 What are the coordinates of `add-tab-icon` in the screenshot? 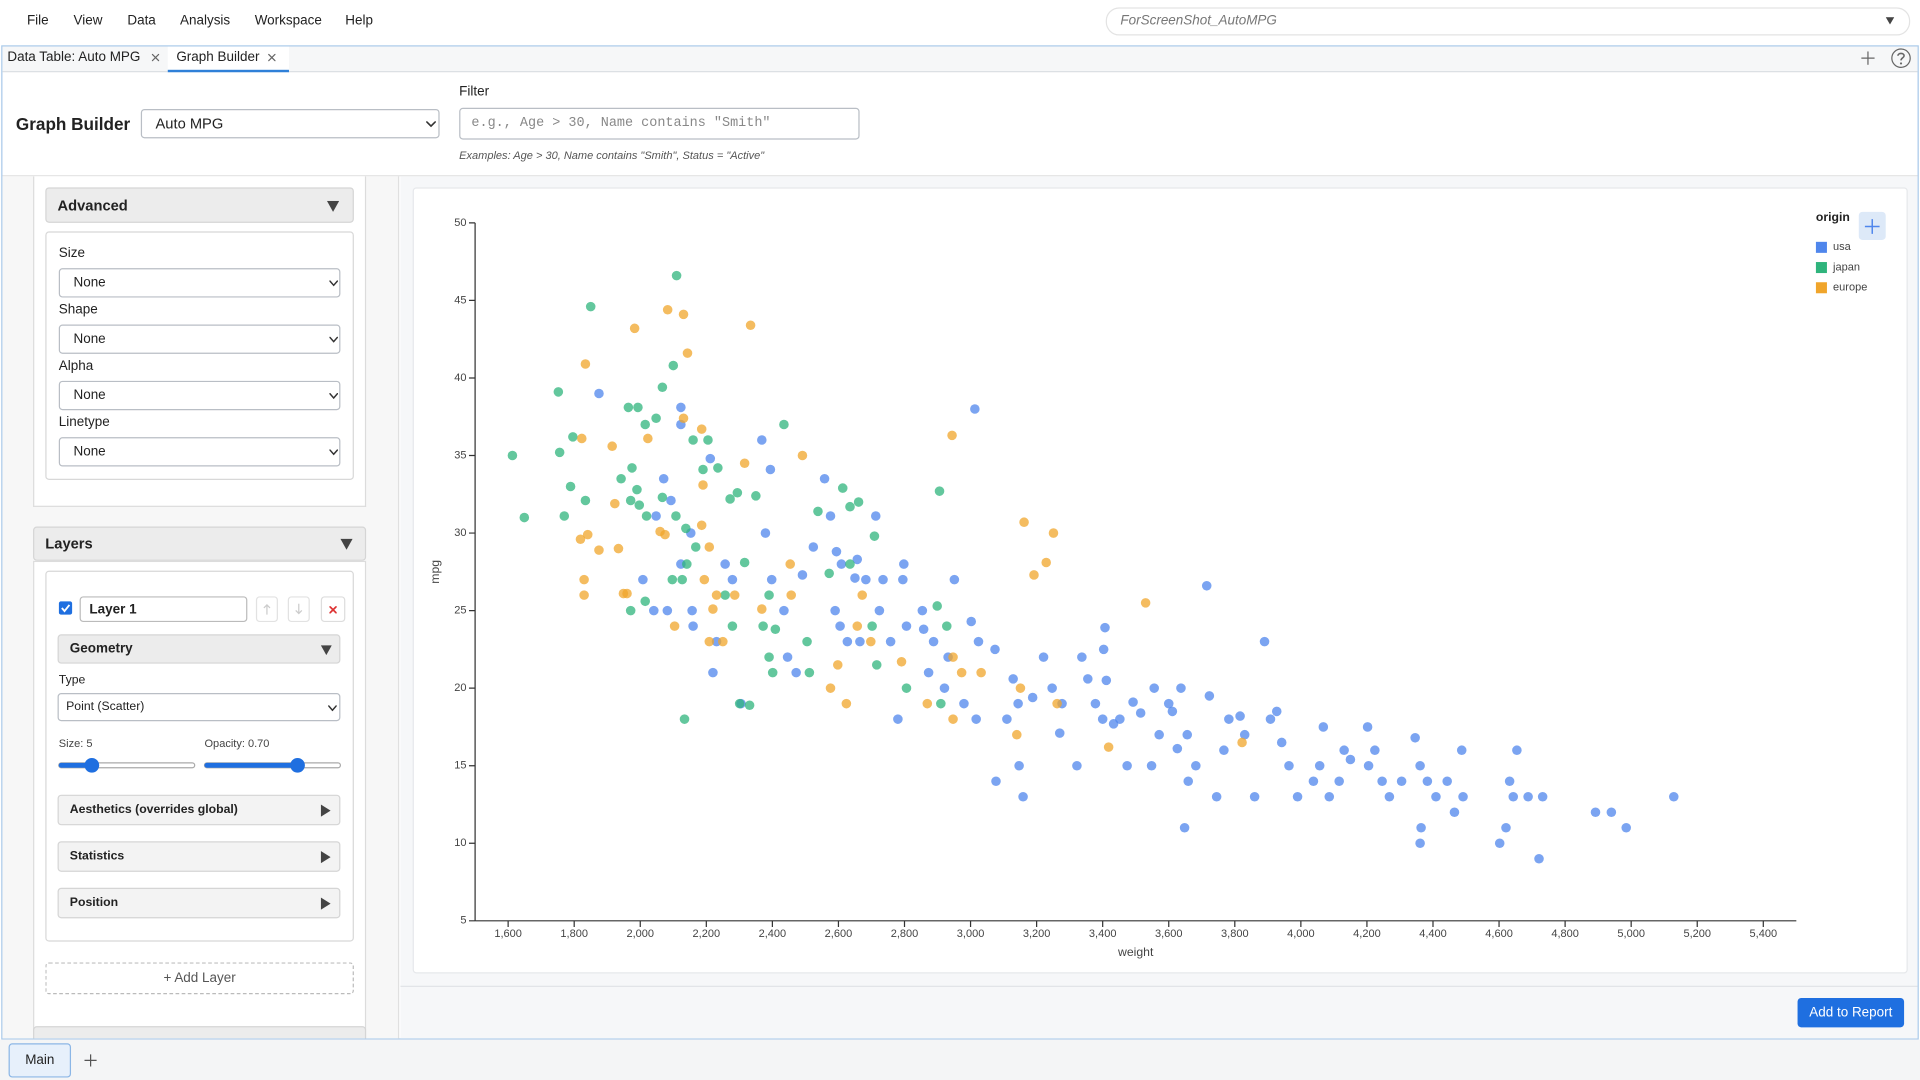 It's located at (1868, 58).